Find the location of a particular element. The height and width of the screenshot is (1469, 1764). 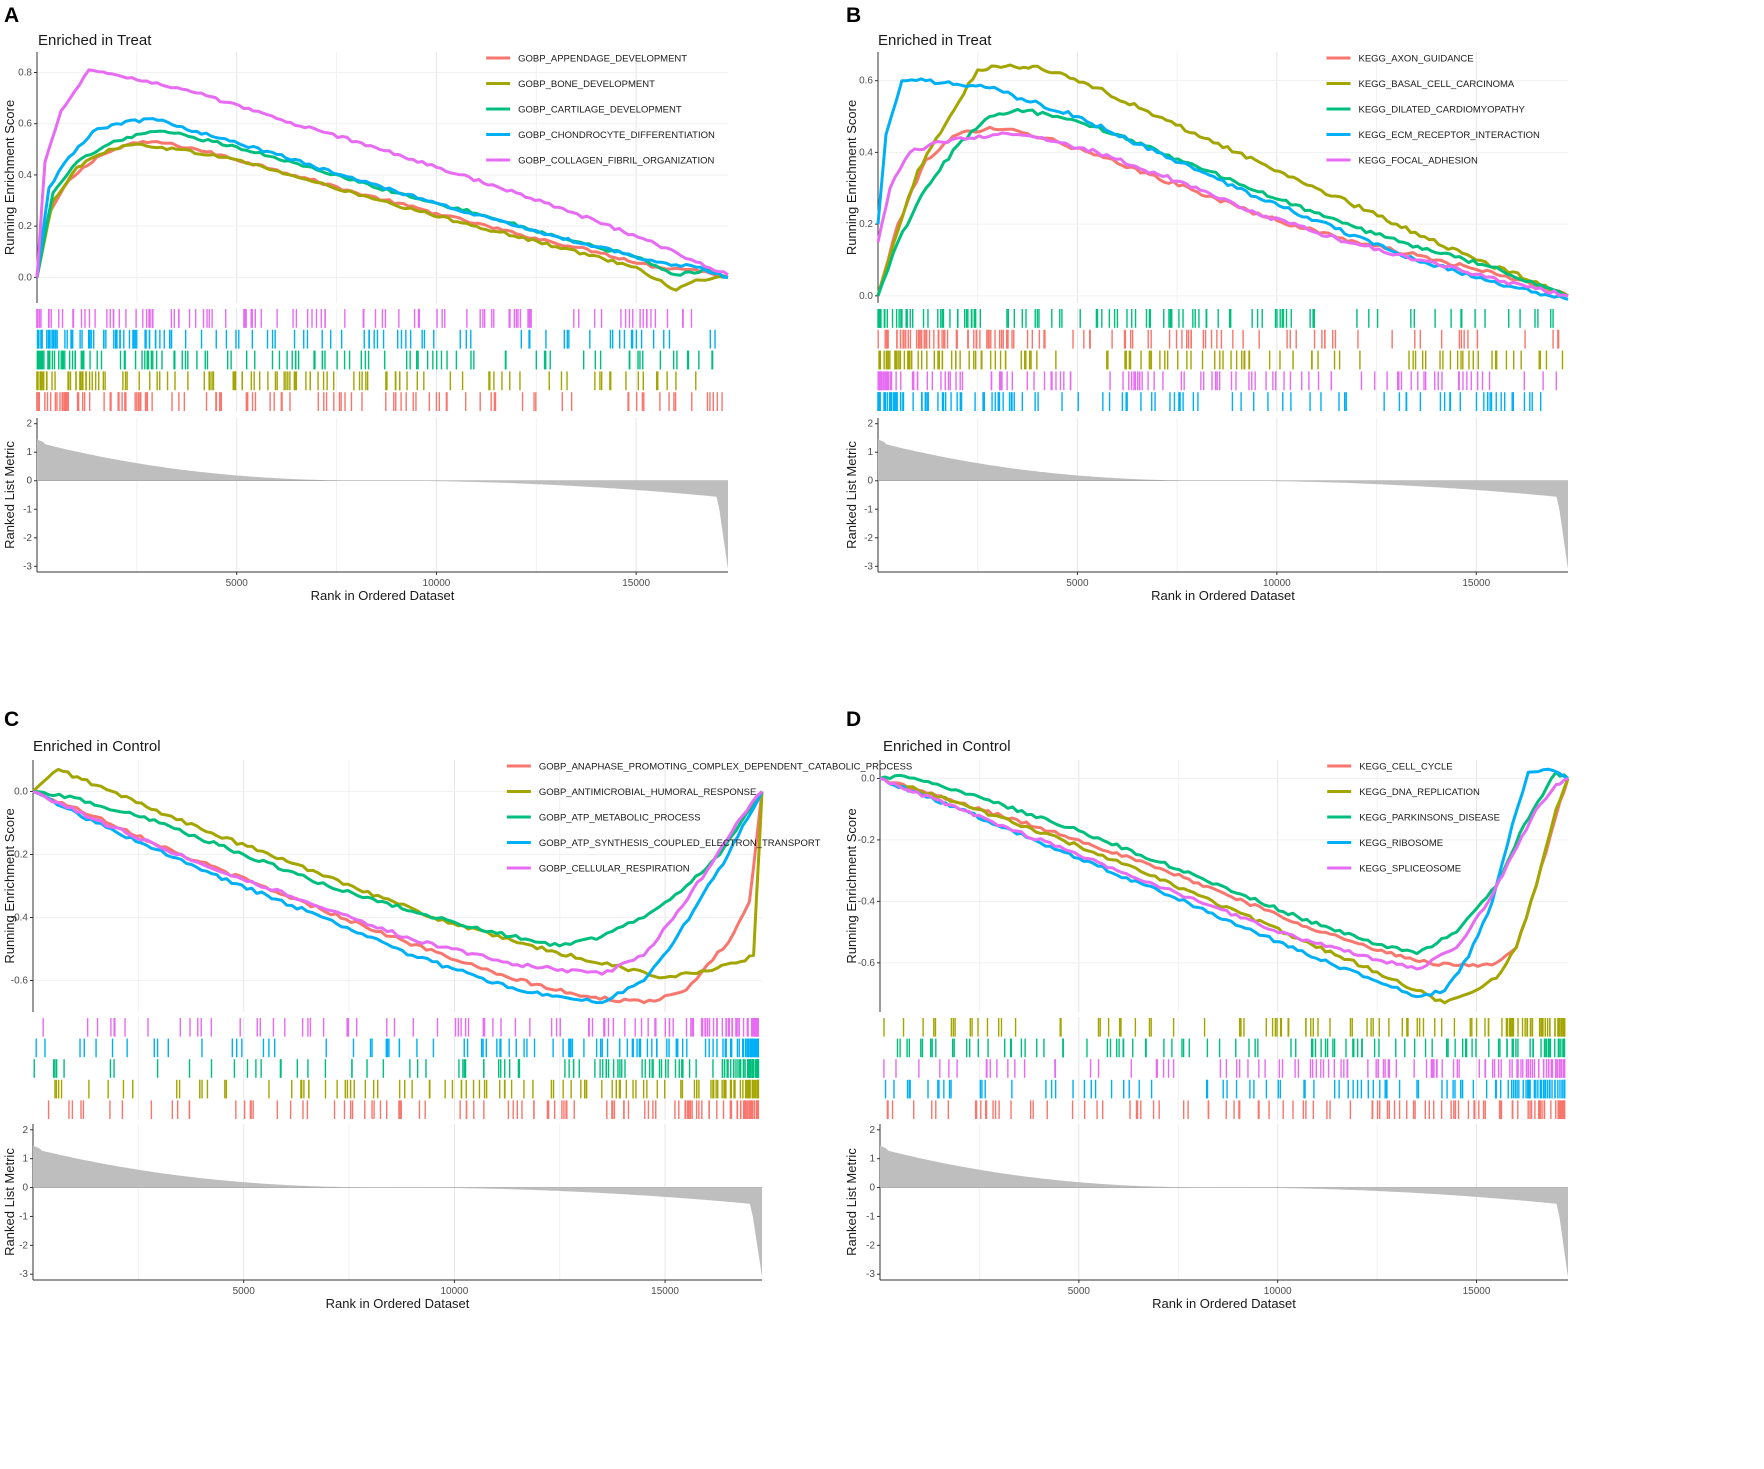

legend-label: GOBP_APPENDAGE_DEVELOPMENT is located at coordinates (602, 59).